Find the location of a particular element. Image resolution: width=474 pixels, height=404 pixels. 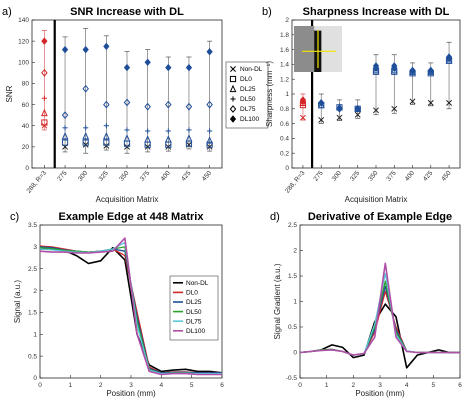

x-tick-label-c: 2 is located at coordinates (101, 385).